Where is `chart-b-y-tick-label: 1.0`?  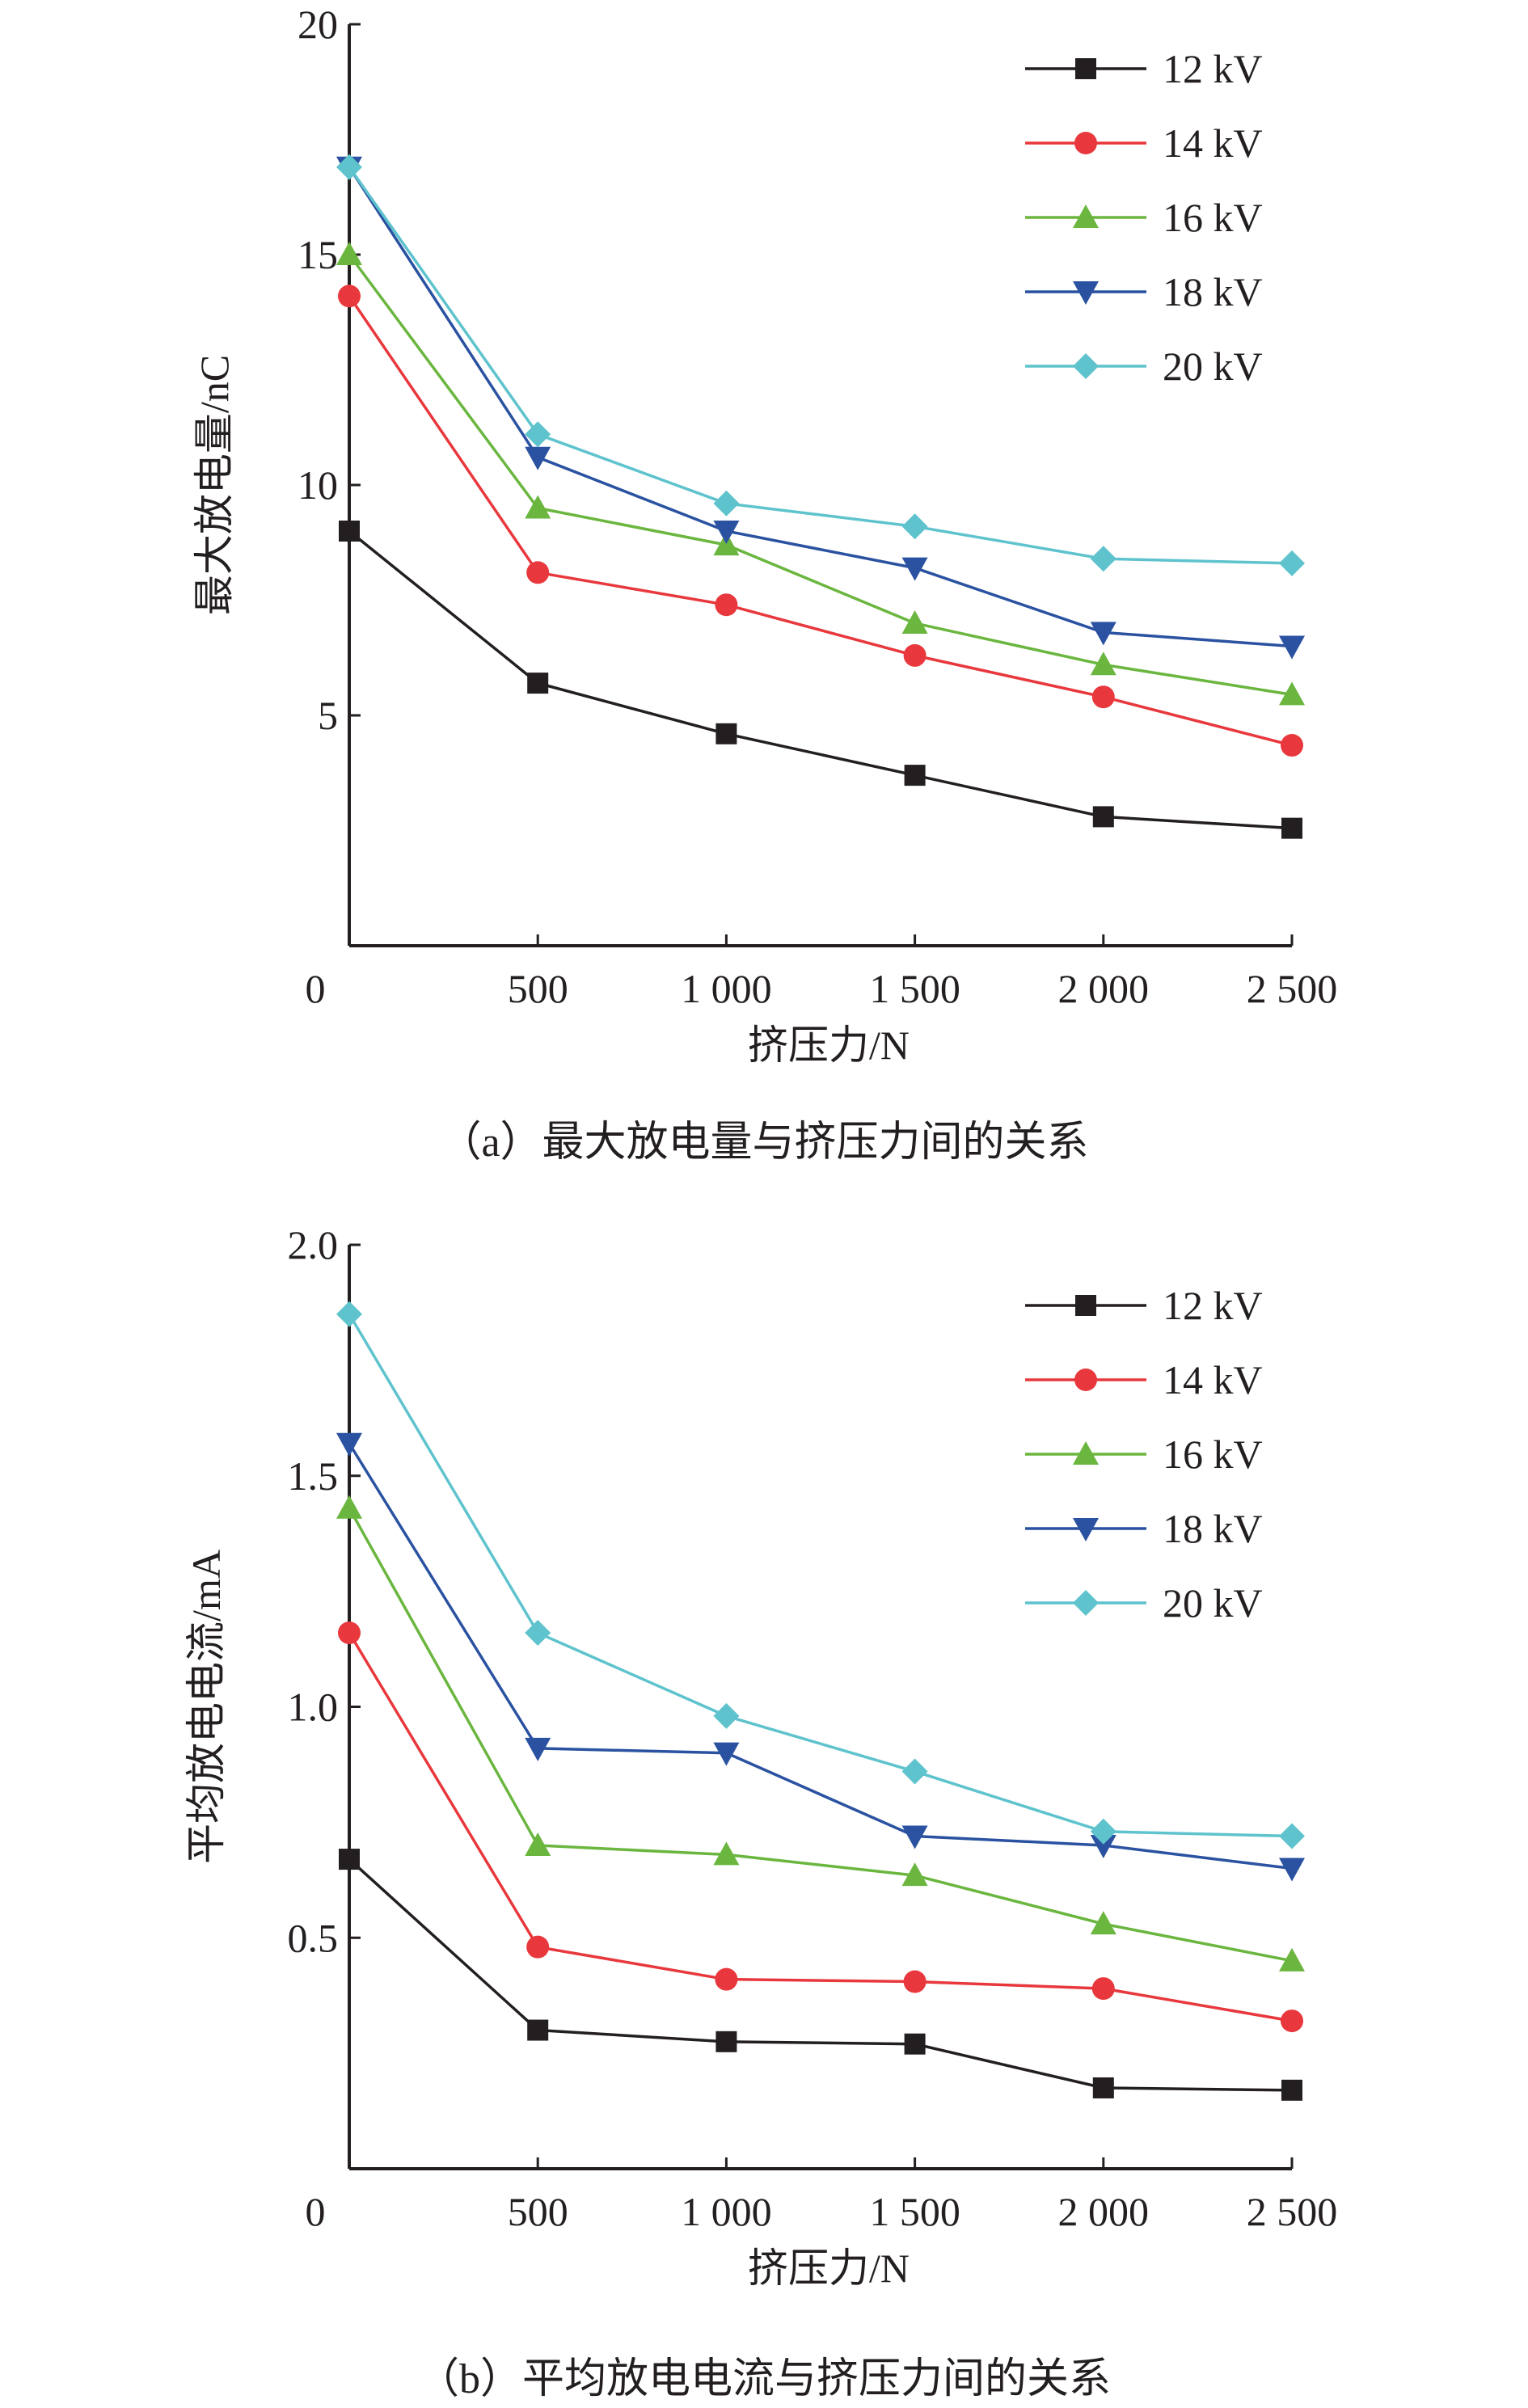 chart-b-y-tick-label: 1.0 is located at coordinates (313, 1708).